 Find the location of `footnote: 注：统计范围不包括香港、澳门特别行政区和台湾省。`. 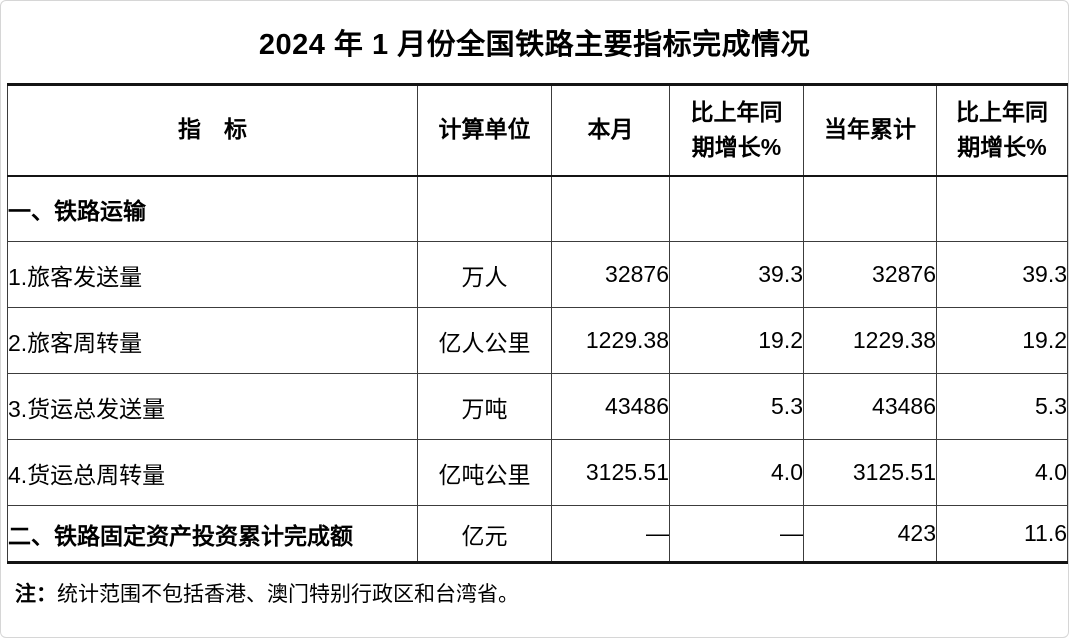

footnote: 注：统计范围不包括香港、澳门特别行政区和台湾省。 is located at coordinates (534, 594).